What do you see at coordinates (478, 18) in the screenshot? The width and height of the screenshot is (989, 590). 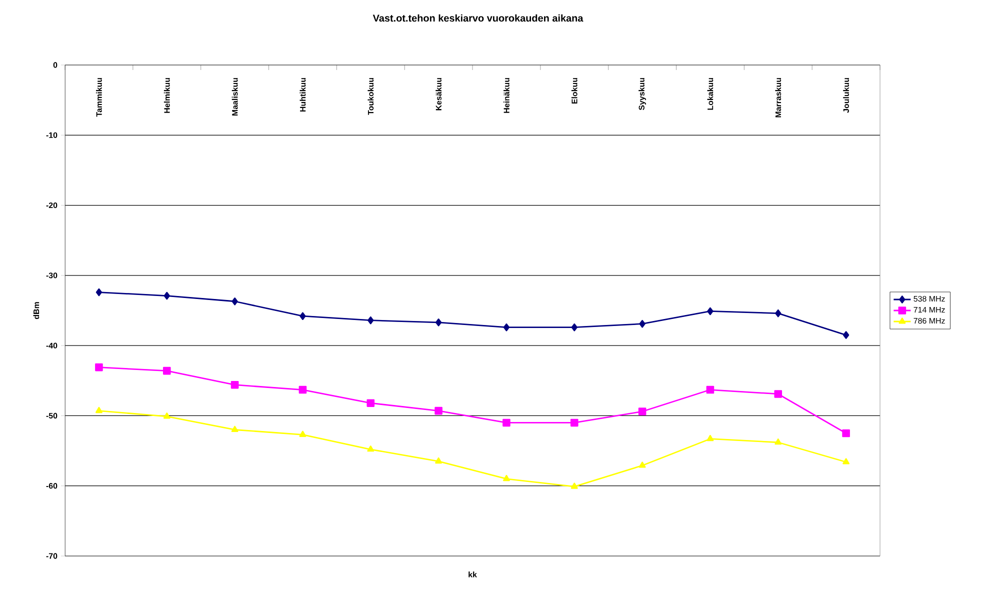 I see `chart-title: Vast.ot.tehon keskiarvo vuorokauden aikana` at bounding box center [478, 18].